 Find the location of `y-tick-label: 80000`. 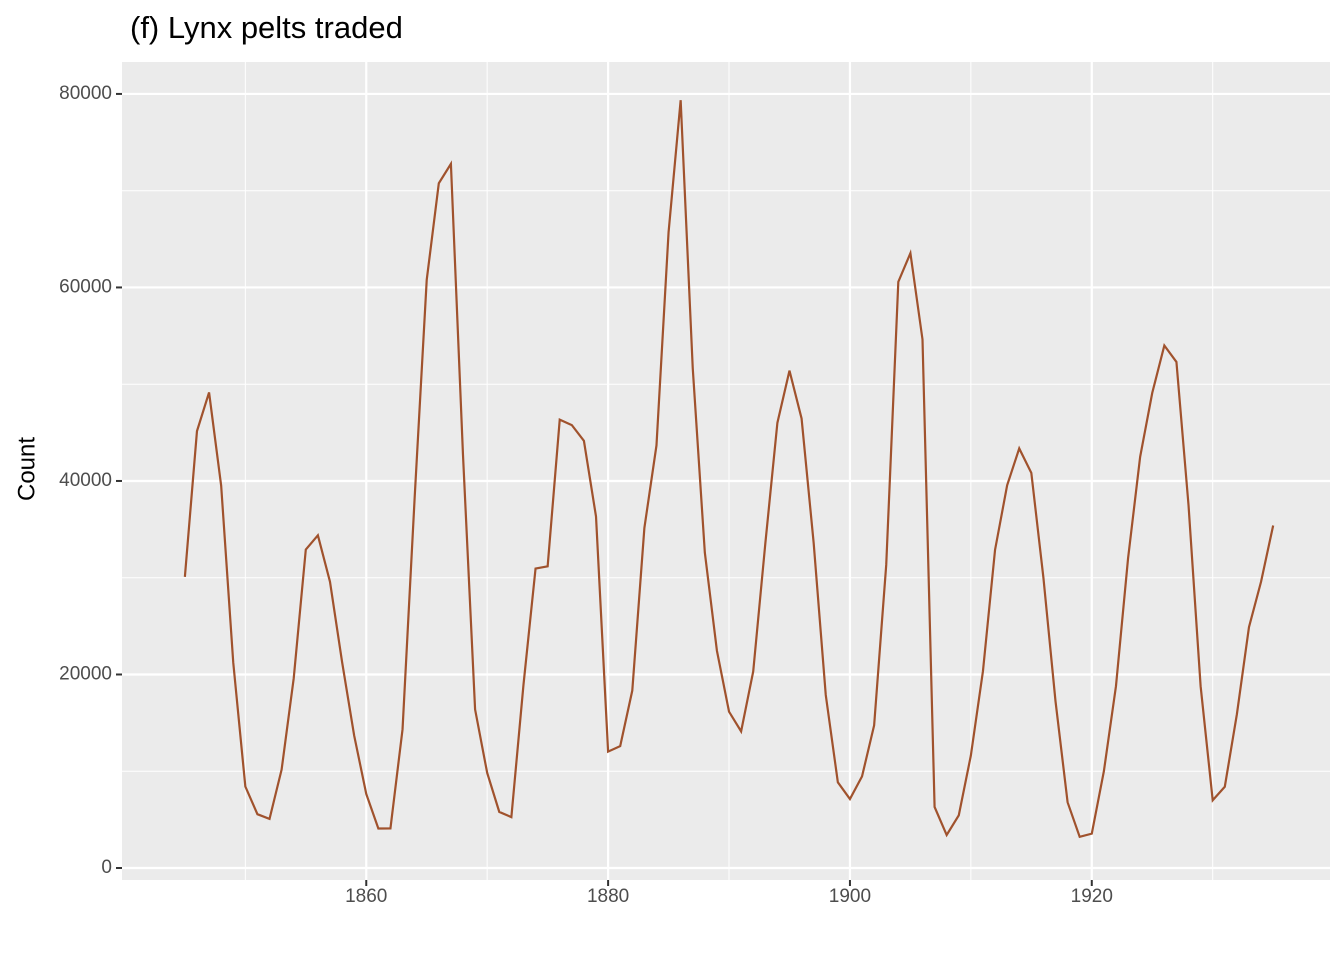

y-tick-label: 80000 is located at coordinates (85, 93).